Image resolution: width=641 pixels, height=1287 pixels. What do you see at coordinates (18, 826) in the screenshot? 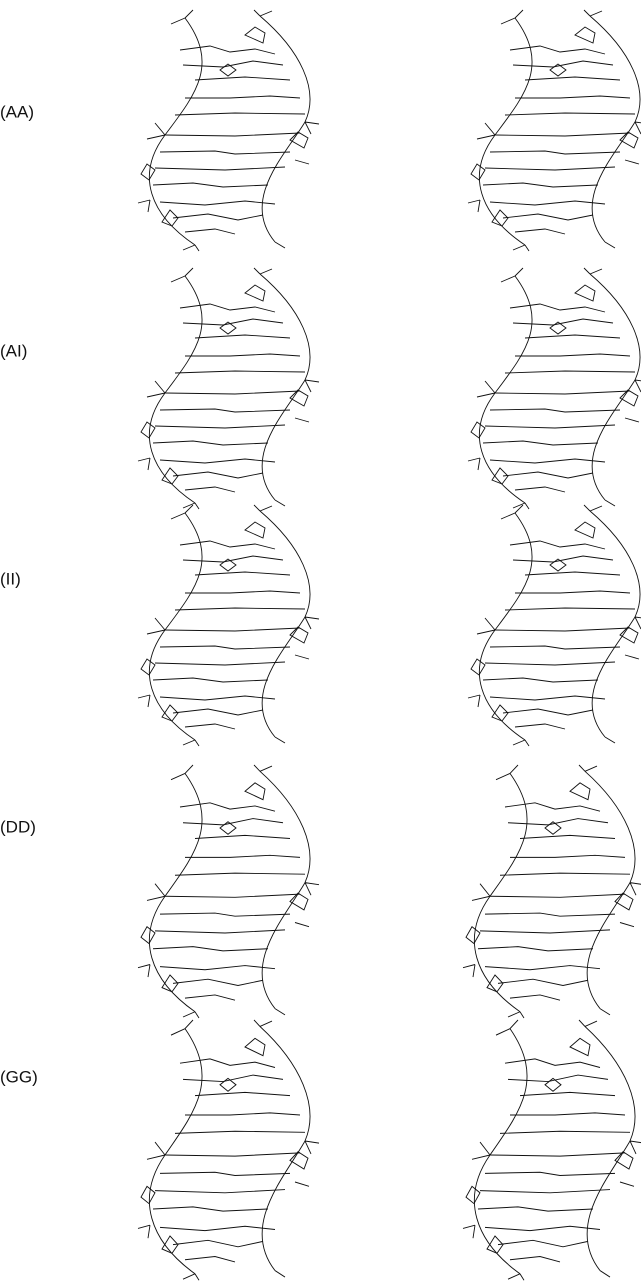
I see `panel-label: (DD)` at bounding box center [18, 826].